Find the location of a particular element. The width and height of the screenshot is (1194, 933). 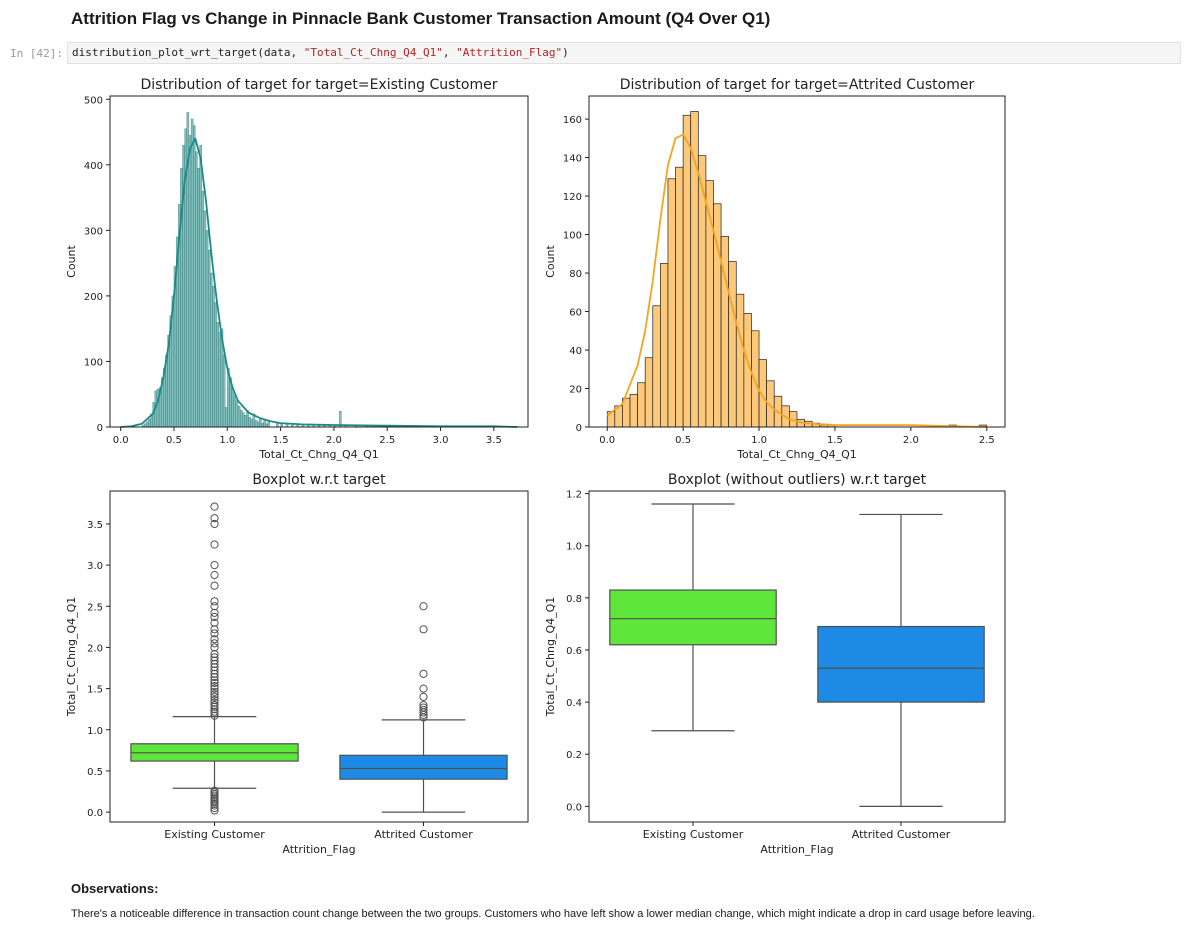

hist_existing-xtick-label: 1.5 is located at coordinates (281, 440).